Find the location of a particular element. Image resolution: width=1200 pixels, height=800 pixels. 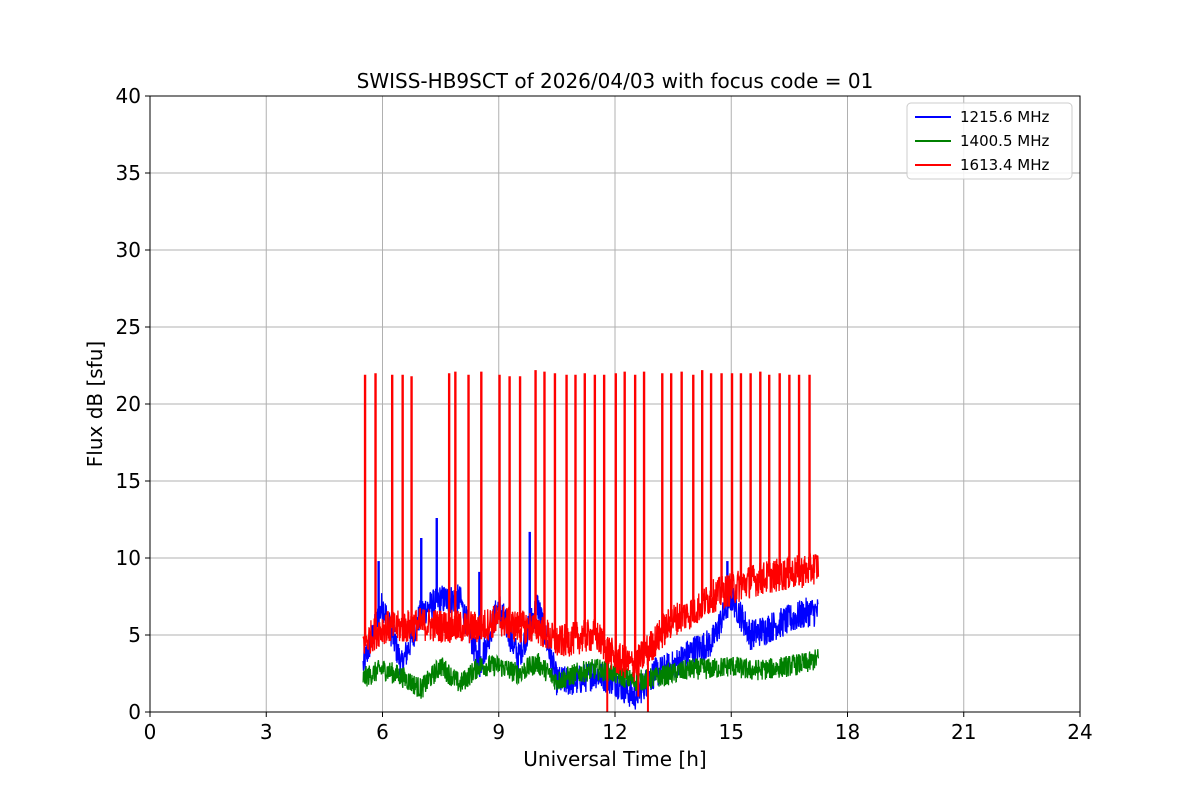

x-tick-label-5: 15 is located at coordinates (731, 732).